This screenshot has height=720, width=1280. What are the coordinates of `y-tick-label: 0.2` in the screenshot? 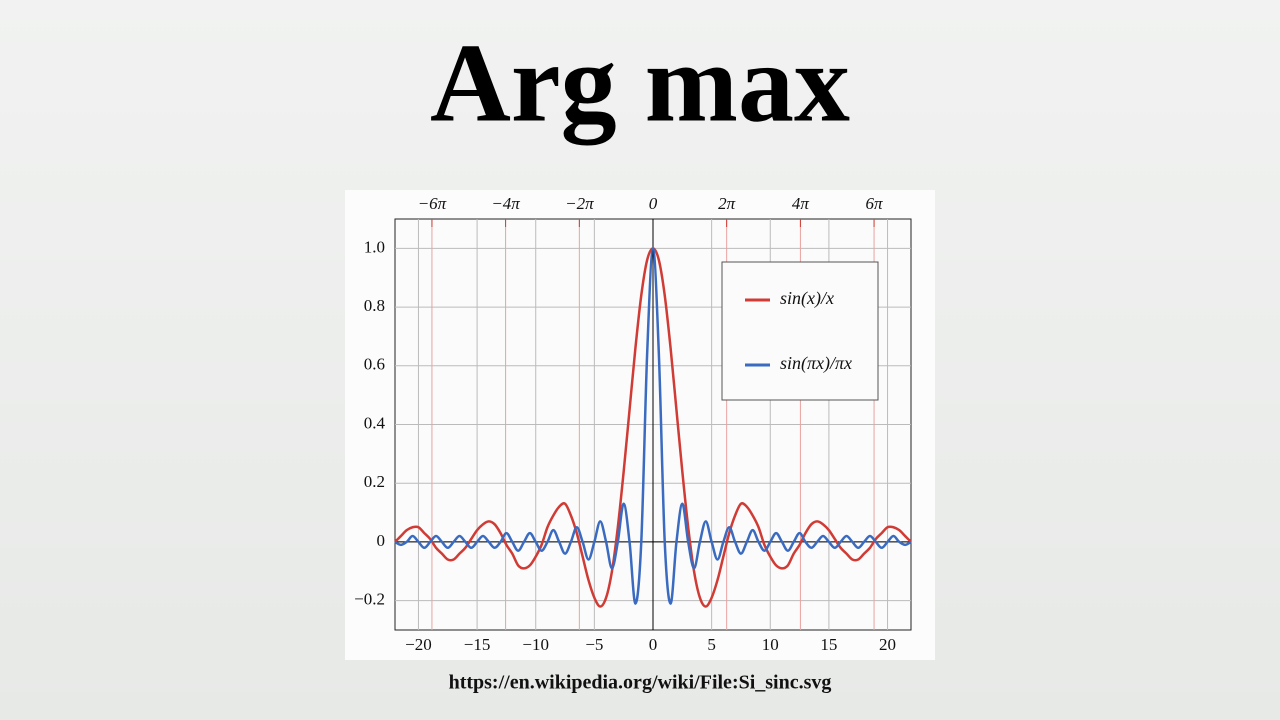 It's located at (374, 481).